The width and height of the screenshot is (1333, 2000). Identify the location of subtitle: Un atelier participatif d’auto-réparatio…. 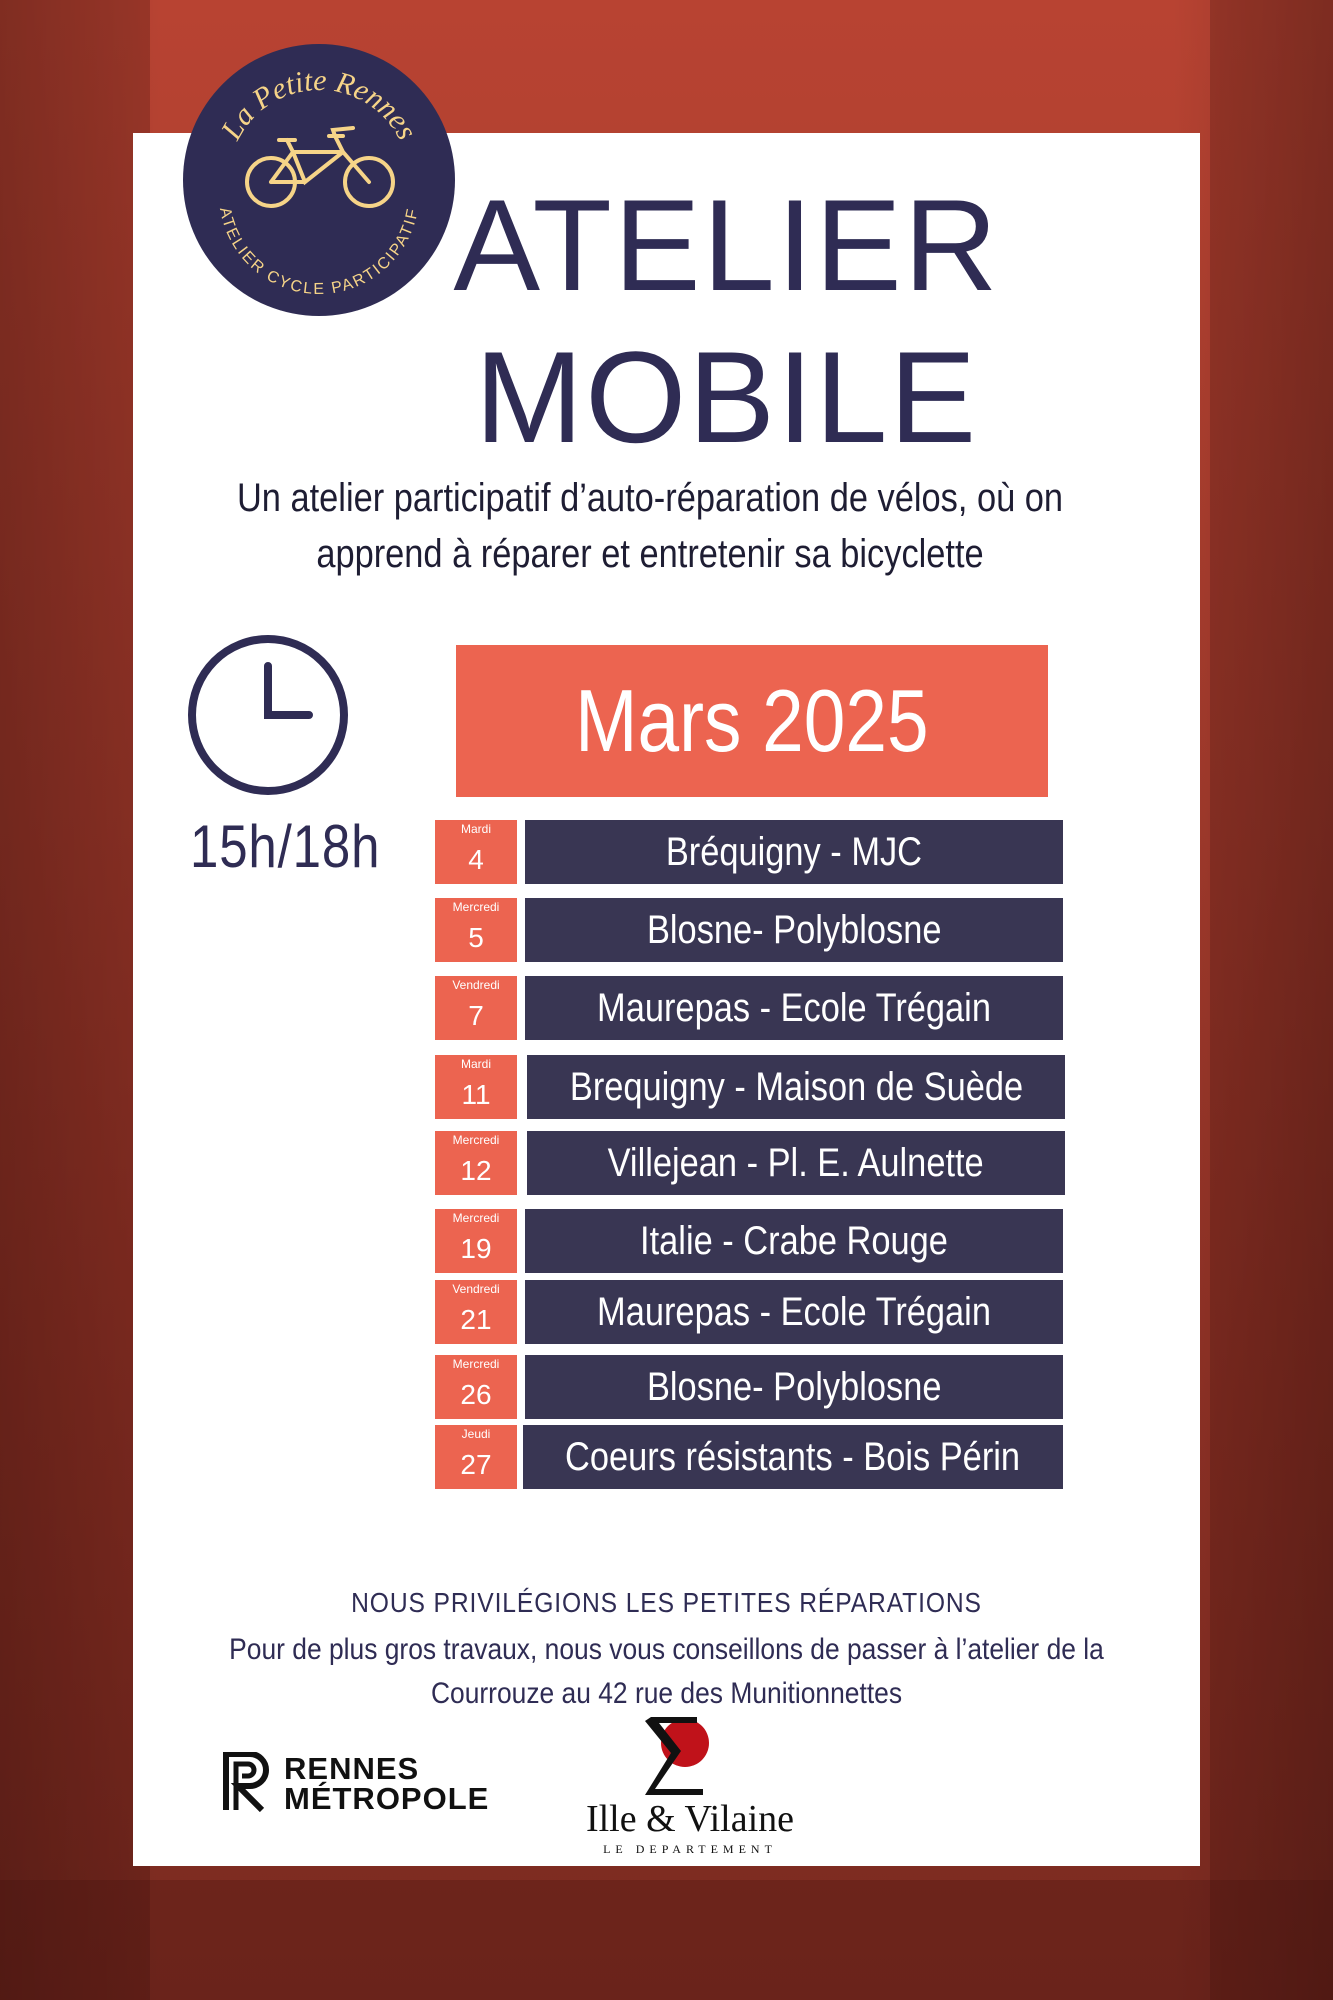
(650, 526).